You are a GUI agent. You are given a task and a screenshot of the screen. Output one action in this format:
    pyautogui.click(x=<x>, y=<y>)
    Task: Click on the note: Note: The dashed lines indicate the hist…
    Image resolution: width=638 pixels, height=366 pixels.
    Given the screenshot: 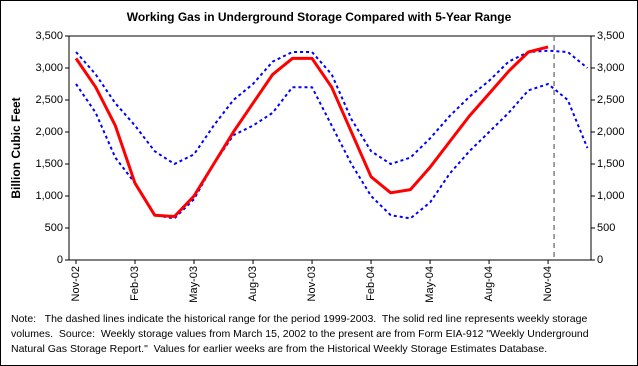 What is the action you would take?
    pyautogui.click(x=321, y=334)
    